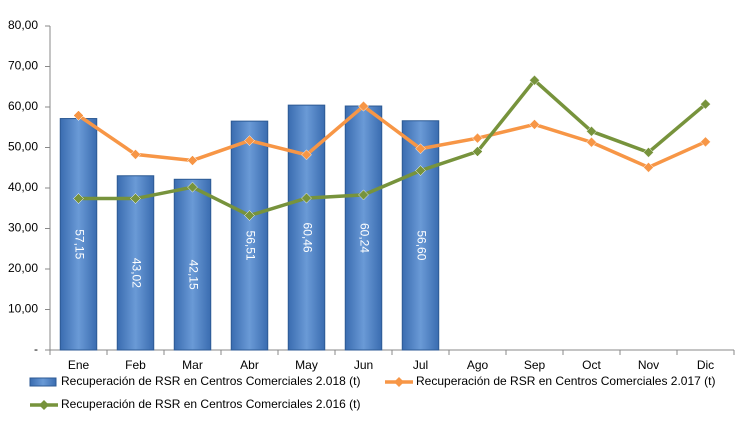 The image size is (739, 421). What do you see at coordinates (591, 365) in the screenshot?
I see `x-tick-label: Oct` at bounding box center [591, 365].